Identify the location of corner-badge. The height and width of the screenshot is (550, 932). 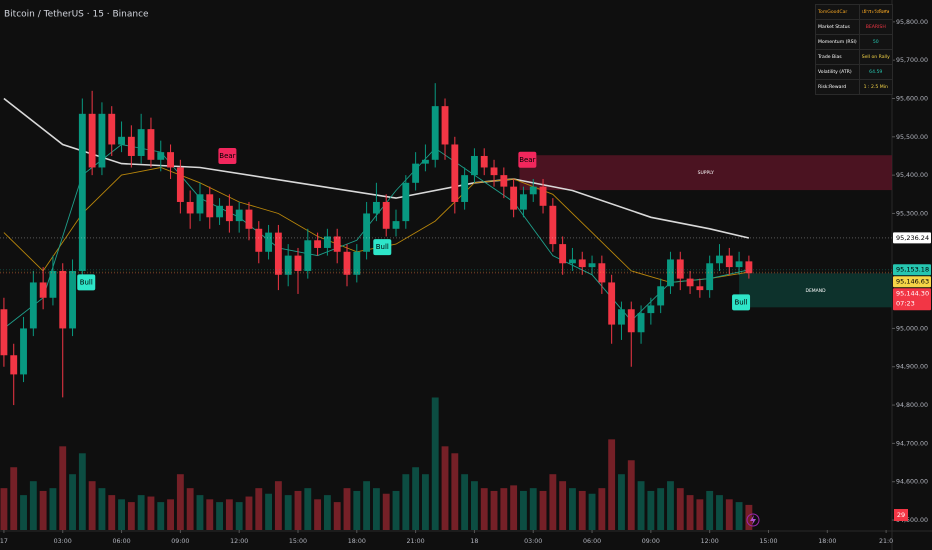
(901, 515).